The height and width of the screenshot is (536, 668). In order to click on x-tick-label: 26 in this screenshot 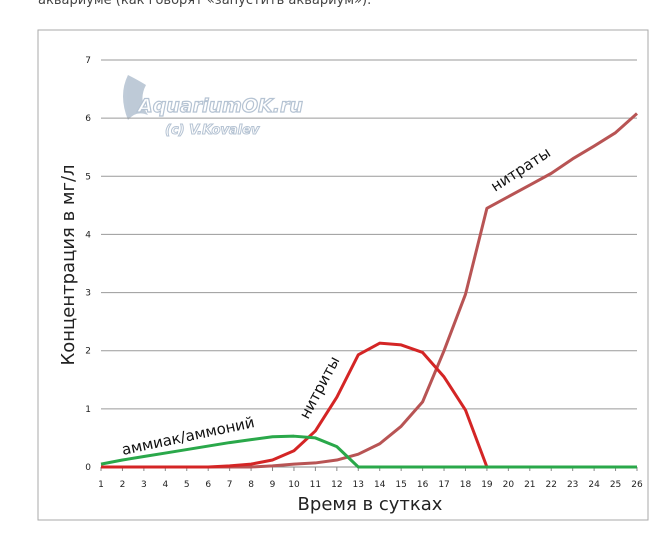, I will do `click(637, 485)`.